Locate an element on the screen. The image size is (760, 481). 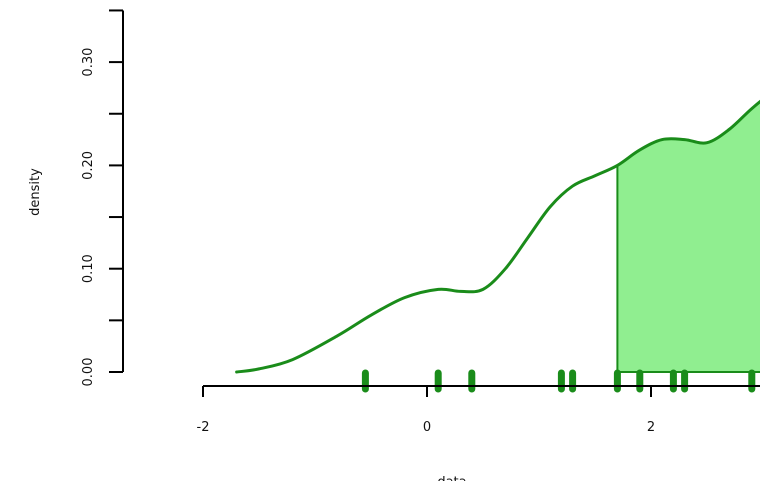
y-tick-label: 0.00 is located at coordinates (88, 372).